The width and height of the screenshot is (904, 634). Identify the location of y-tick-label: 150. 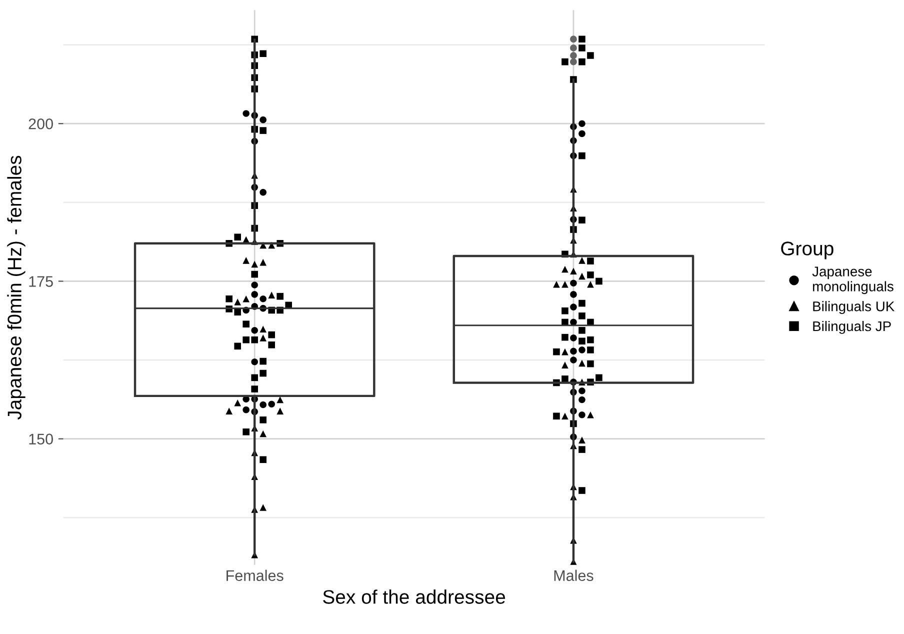
(41, 439).